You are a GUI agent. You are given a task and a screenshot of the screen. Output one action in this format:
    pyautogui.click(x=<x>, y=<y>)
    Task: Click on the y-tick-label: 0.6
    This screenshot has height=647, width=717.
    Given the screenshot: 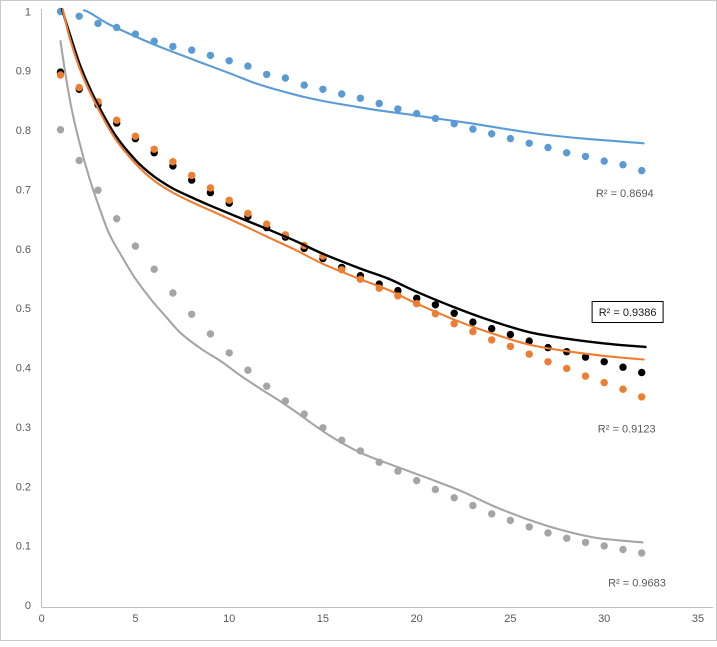 What is the action you would take?
    pyautogui.click(x=23, y=250)
    